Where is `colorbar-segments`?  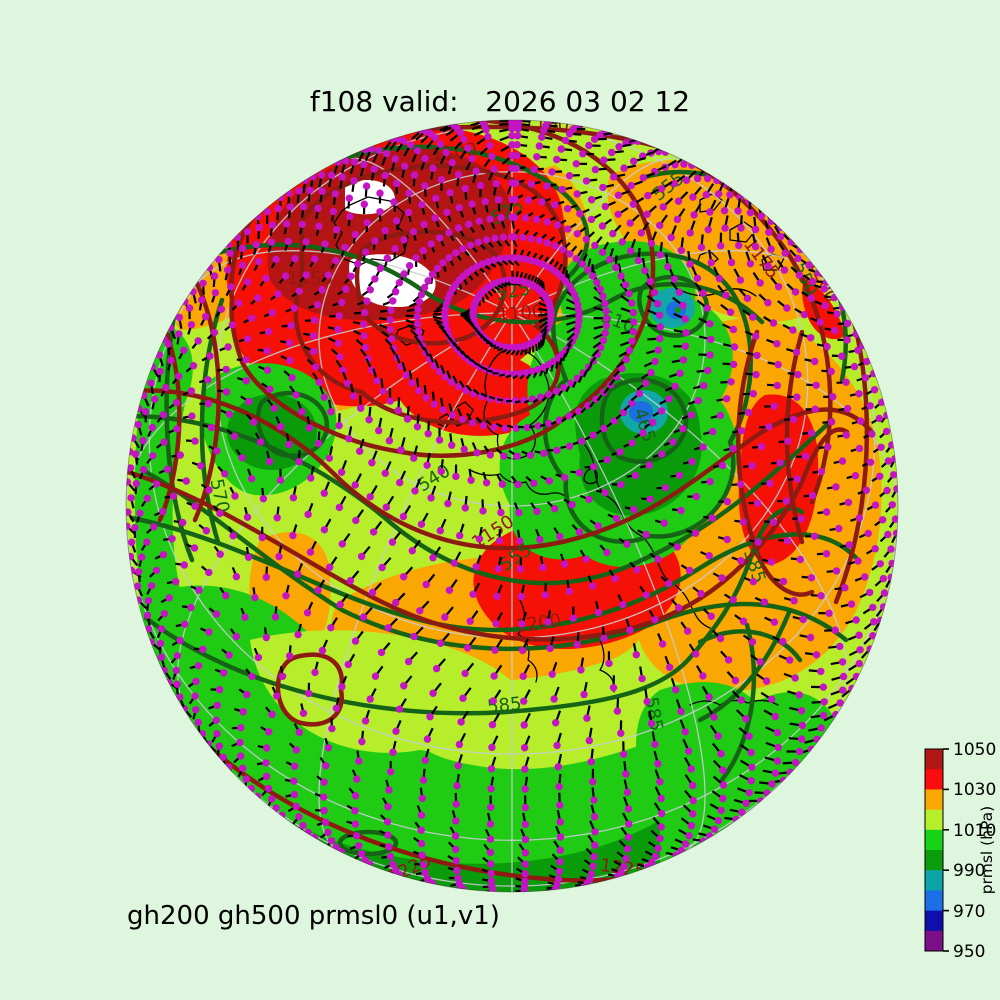
colorbar-segments is located at coordinates (934, 850).